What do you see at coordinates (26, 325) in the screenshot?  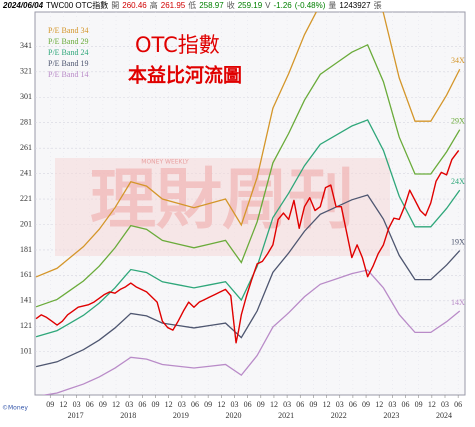 I see `y-tick-label: 121` at bounding box center [26, 325].